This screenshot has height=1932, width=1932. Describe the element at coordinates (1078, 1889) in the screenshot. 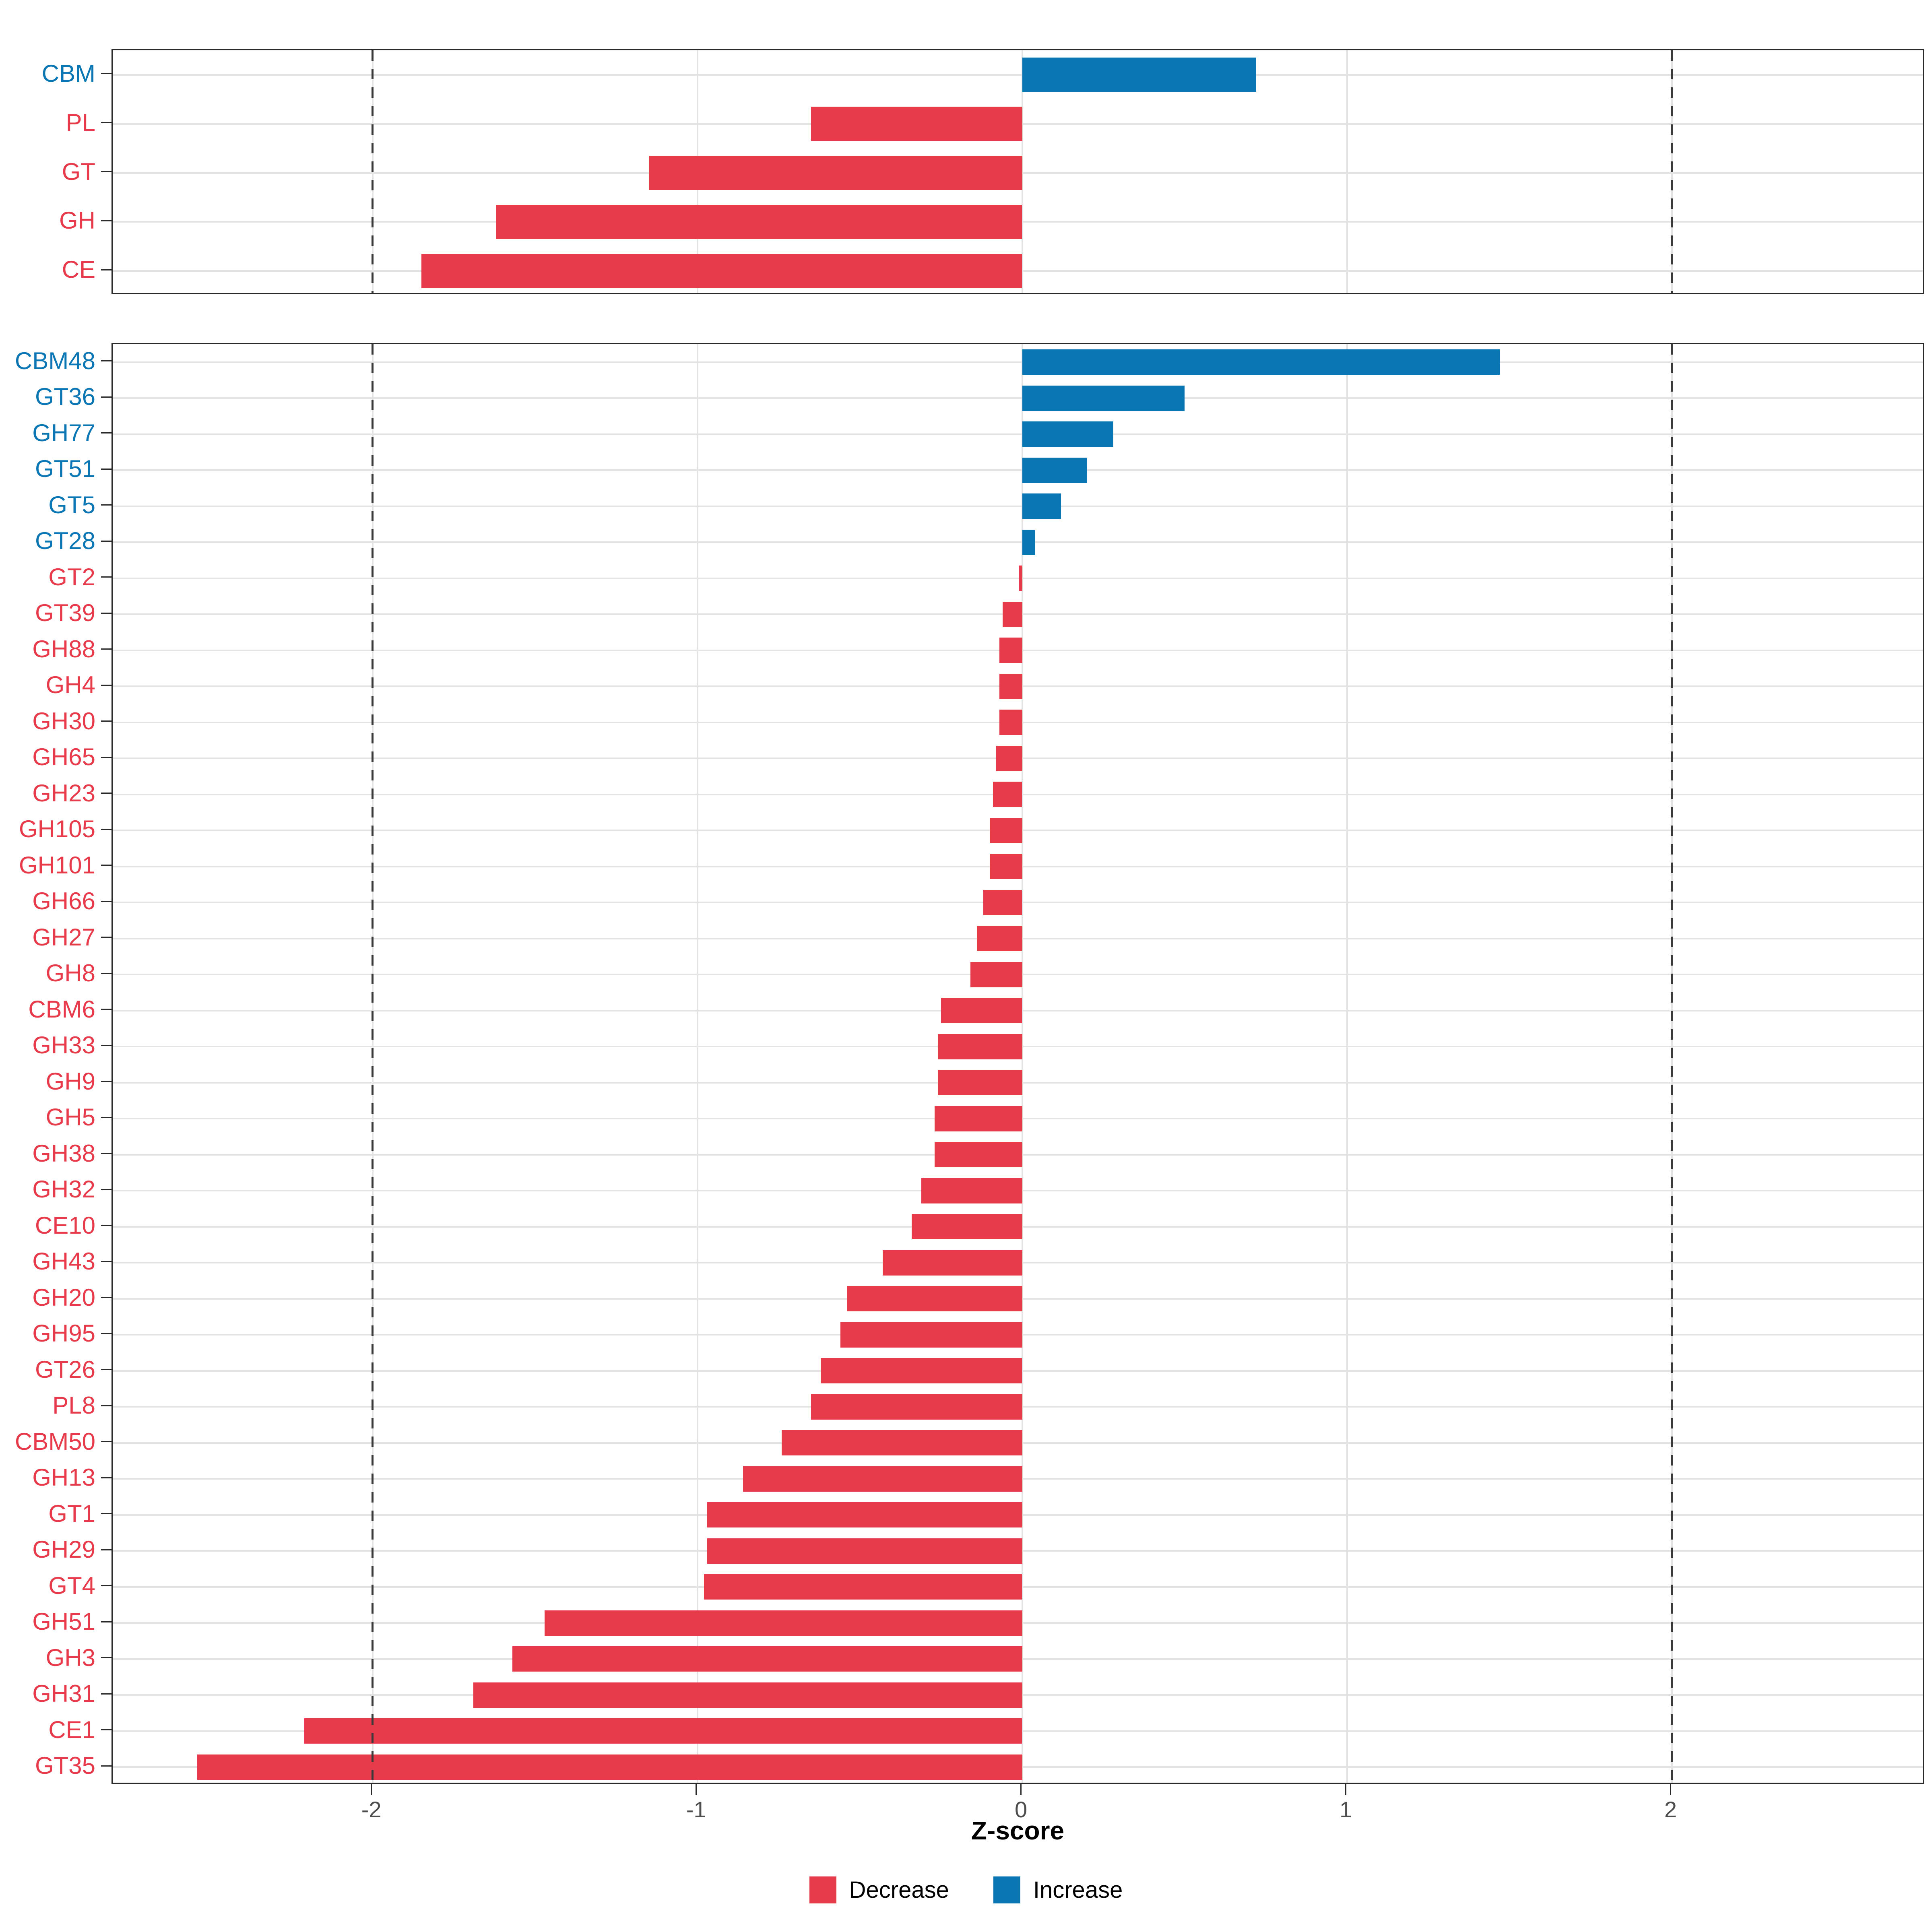

I see `legend-label: Increase` at that location.